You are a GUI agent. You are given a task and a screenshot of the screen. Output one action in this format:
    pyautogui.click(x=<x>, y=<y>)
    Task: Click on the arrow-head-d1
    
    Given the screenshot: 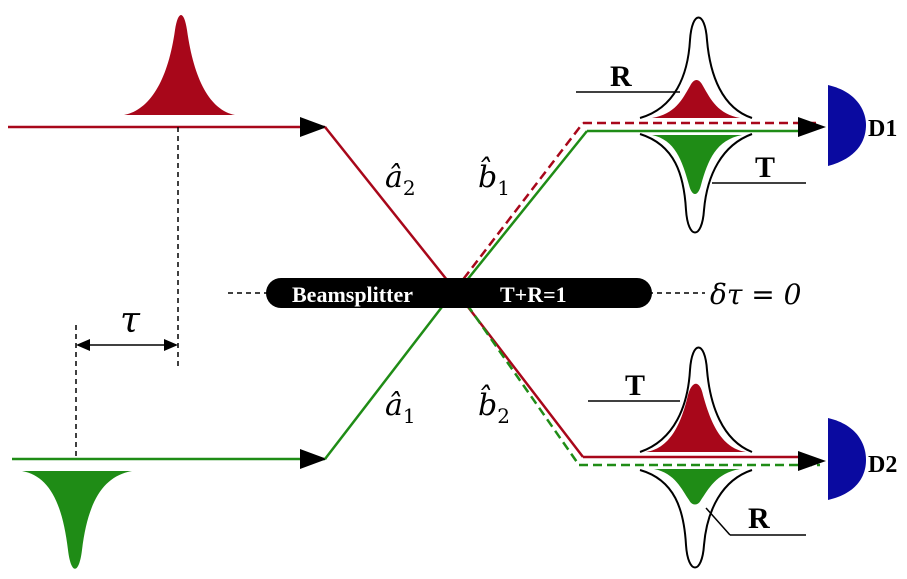 What is the action you would take?
    pyautogui.click(x=812, y=127)
    